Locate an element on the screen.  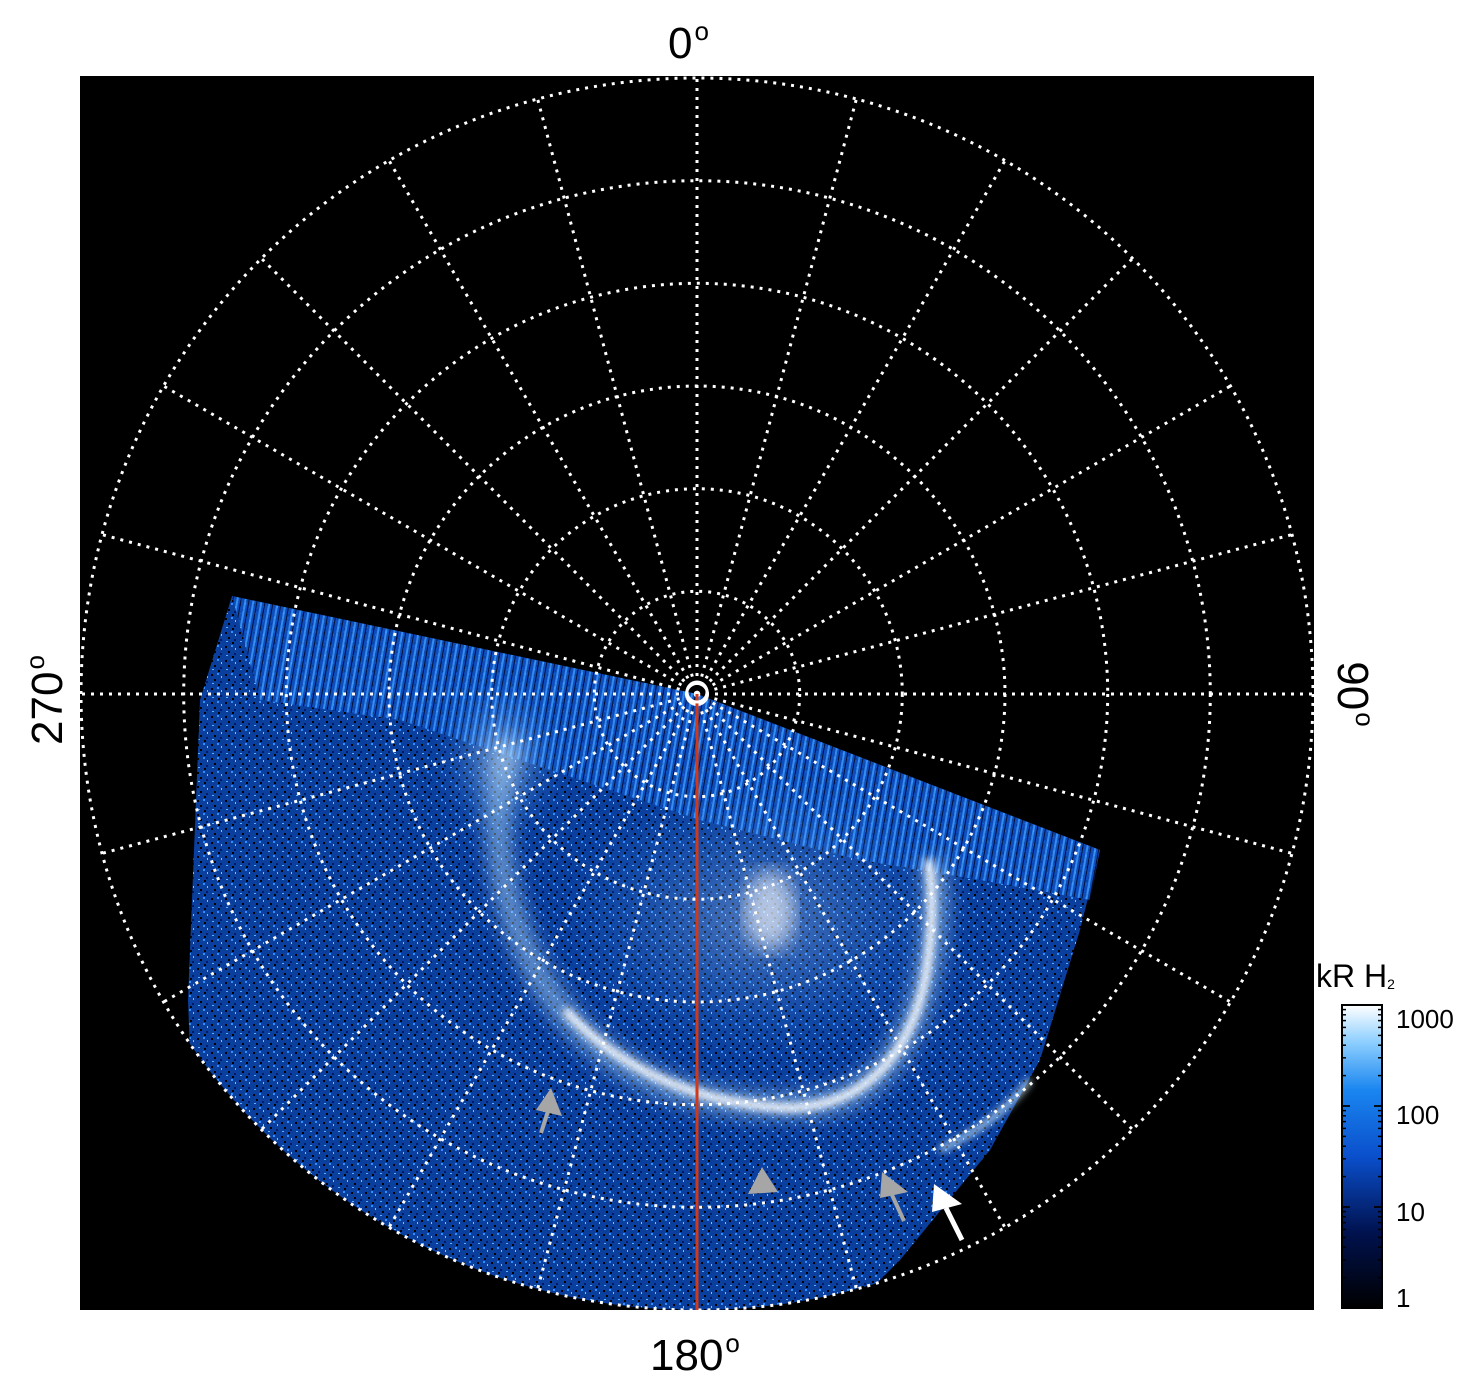
white-arrow is located at coordinates (948, 1213).